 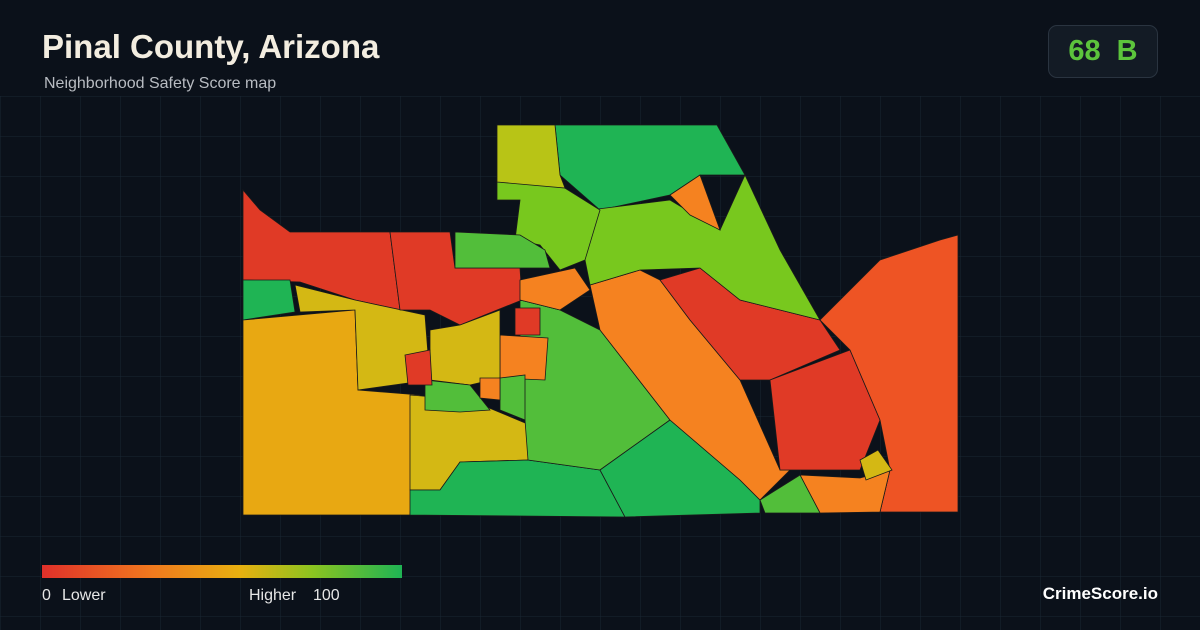 What do you see at coordinates (273, 595) in the screenshot?
I see `legend-max-label: Higher` at bounding box center [273, 595].